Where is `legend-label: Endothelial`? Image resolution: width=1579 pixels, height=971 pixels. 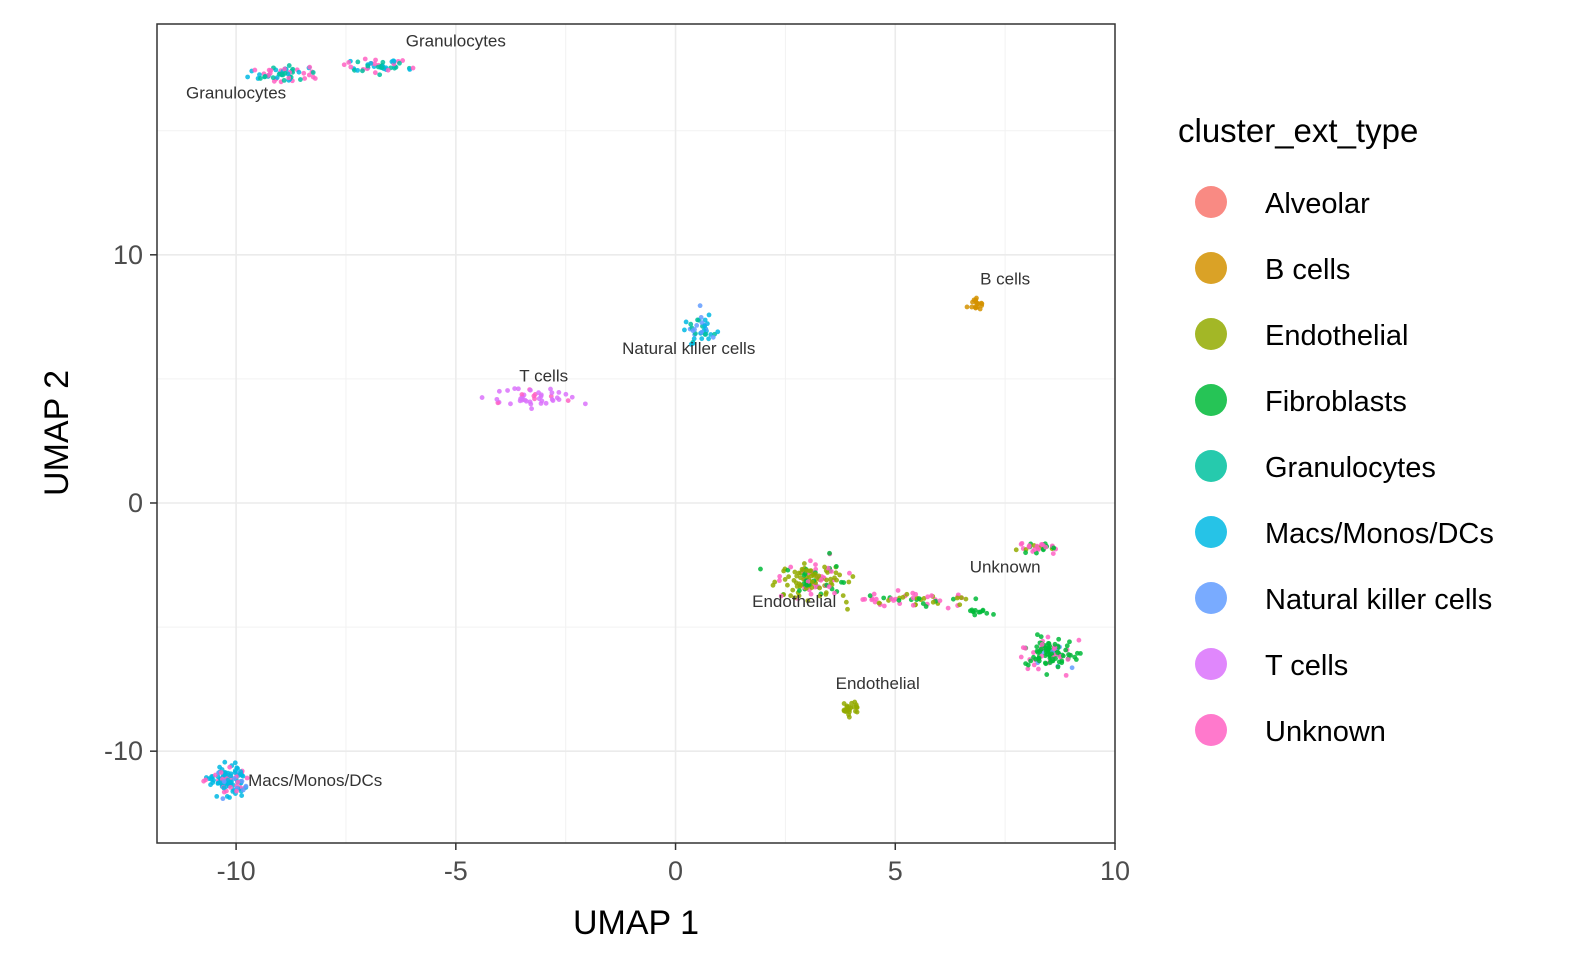
legend-label: Endothelial is located at coordinates (1337, 336).